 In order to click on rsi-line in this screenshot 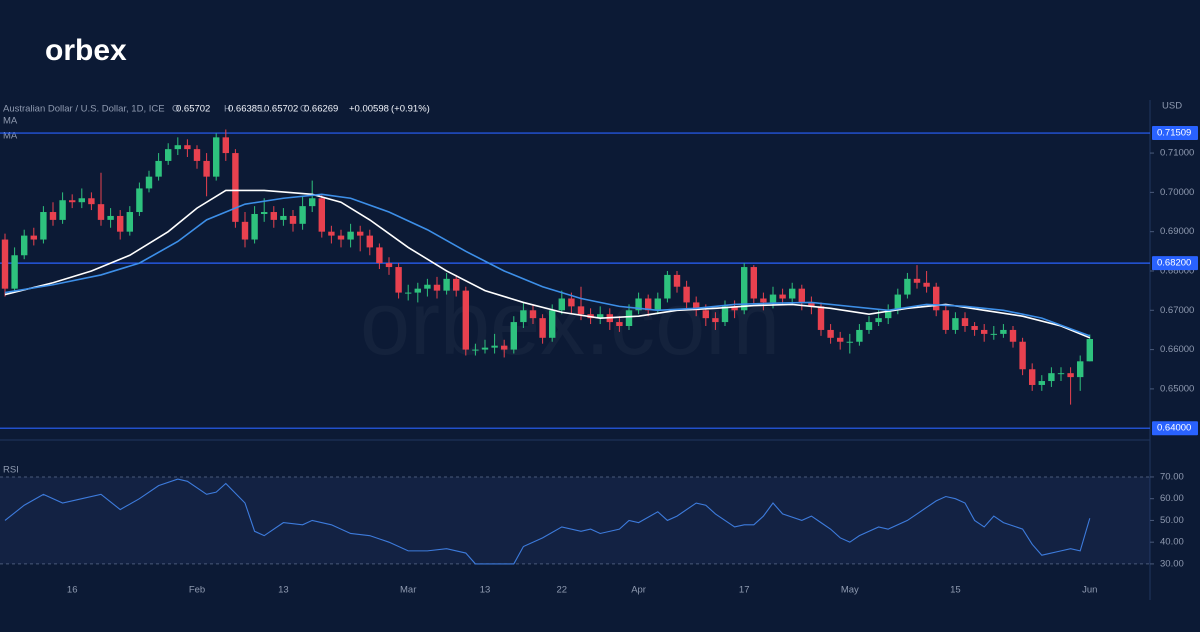, I will do `click(547, 521)`.